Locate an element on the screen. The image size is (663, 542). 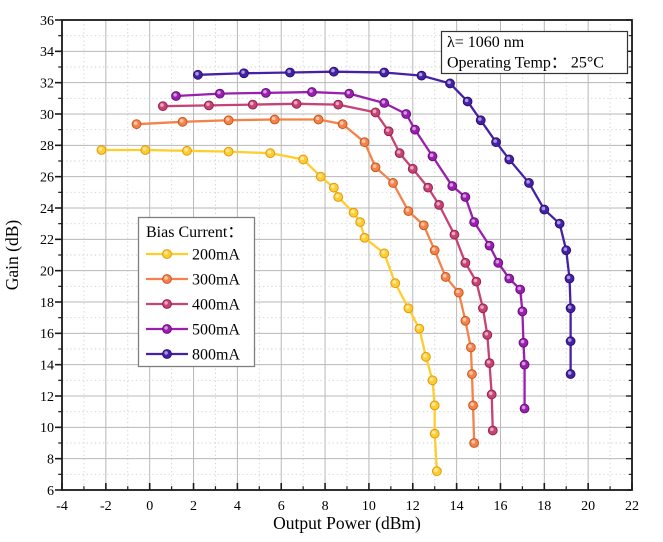
y-tick-label: 22 is located at coordinates (47, 240).